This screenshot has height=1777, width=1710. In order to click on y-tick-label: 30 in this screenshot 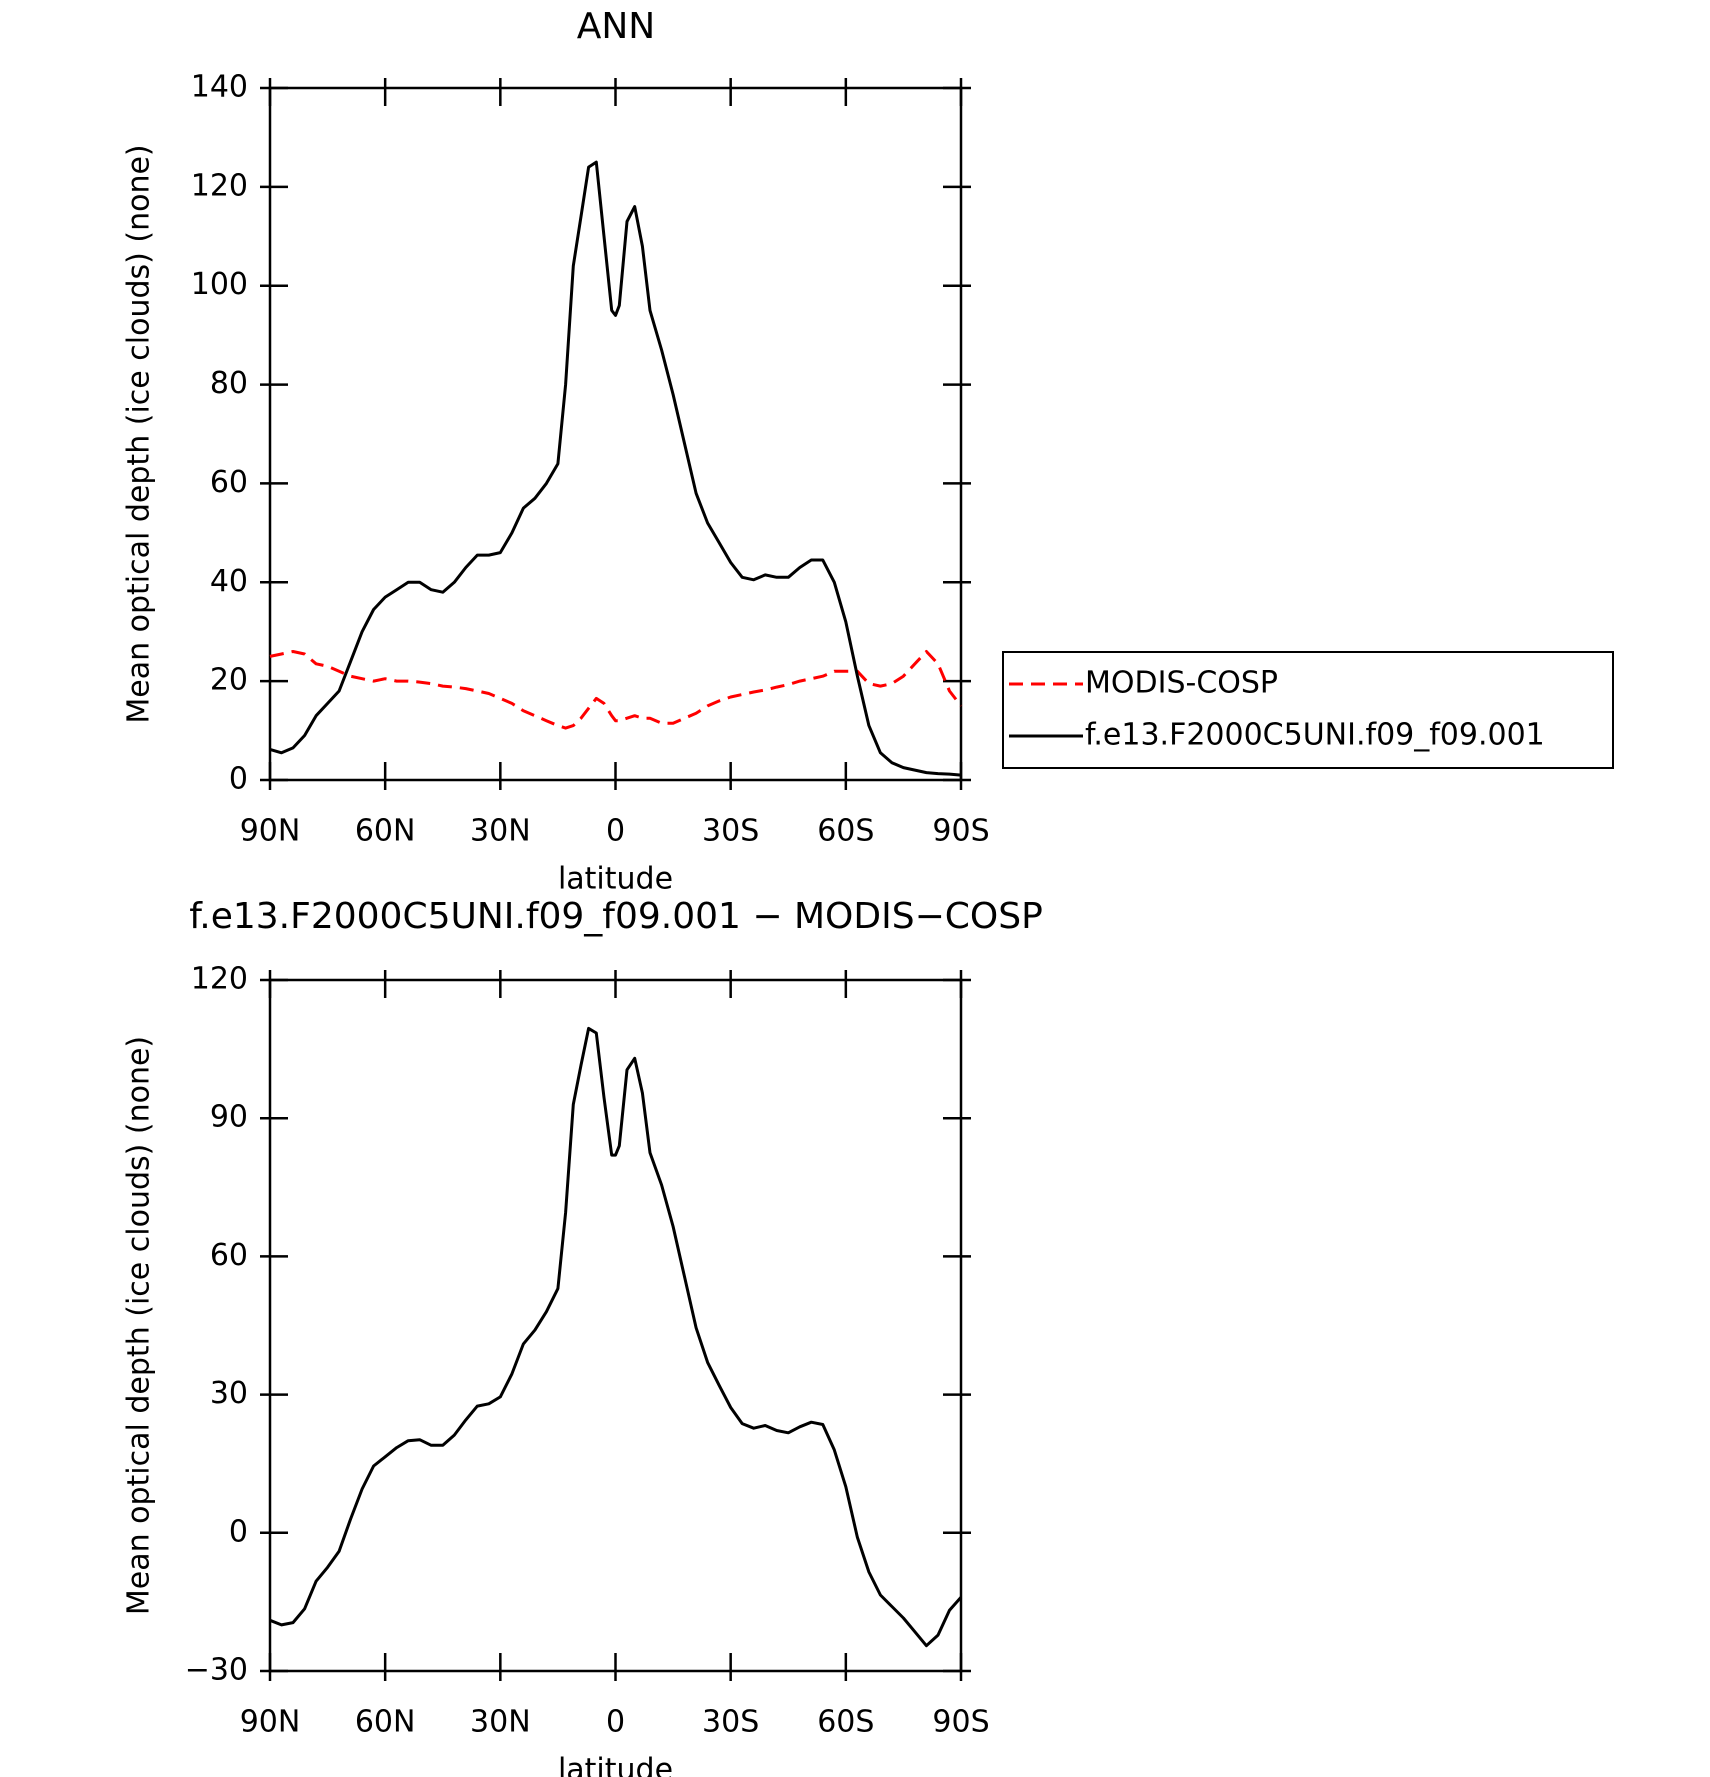, I will do `click(229, 1393)`.